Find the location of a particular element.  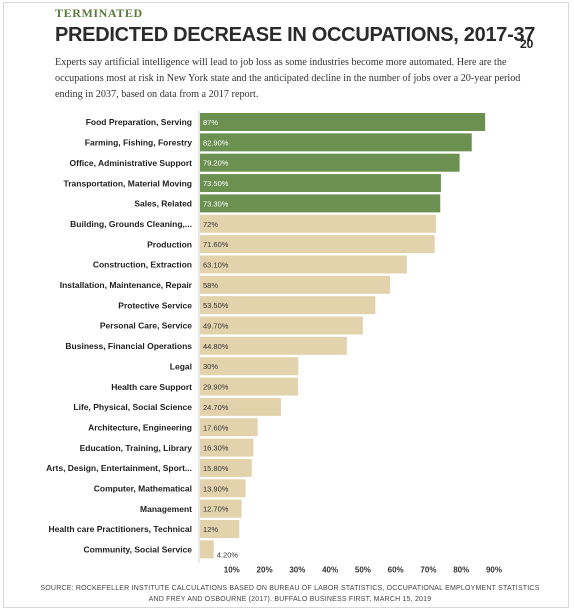

value-label: 82.90% is located at coordinates (216, 142).